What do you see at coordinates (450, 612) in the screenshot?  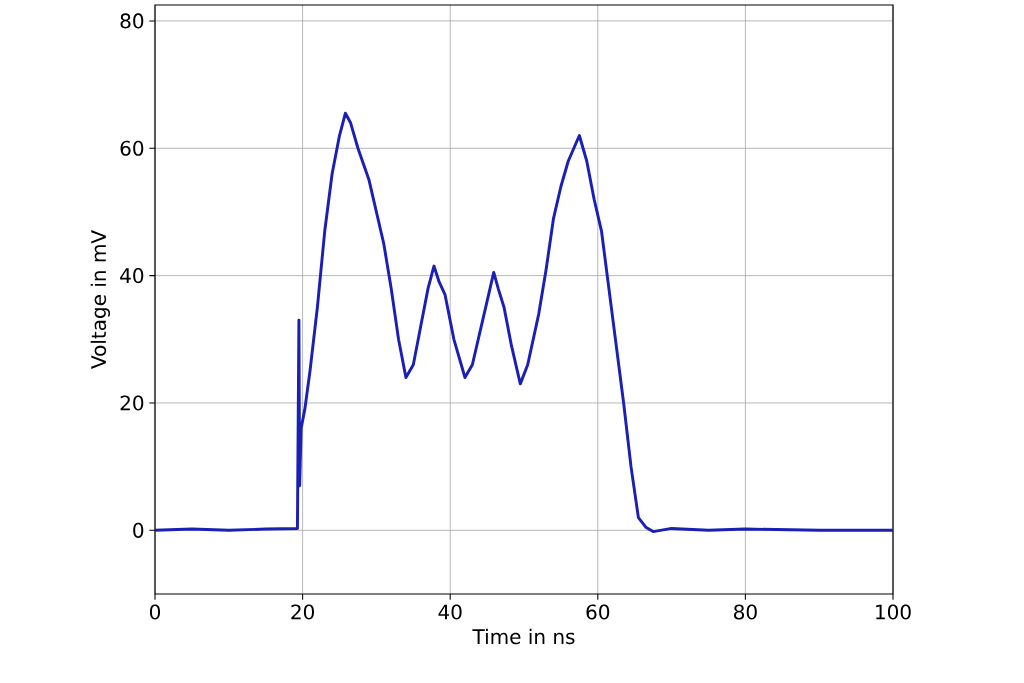 I see `x-tick-label: 40` at bounding box center [450, 612].